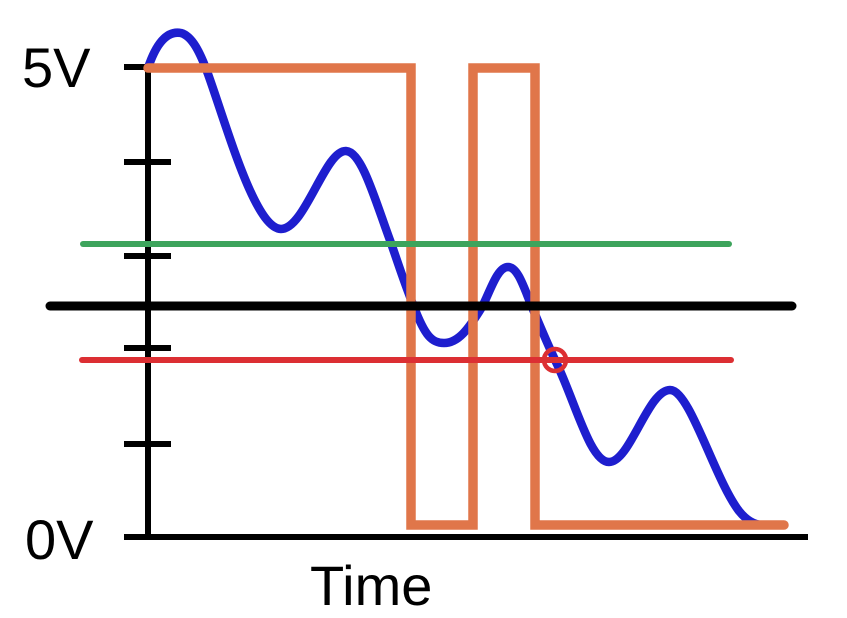 Image resolution: width=847 pixels, height=618 pixels. Describe the element at coordinates (555, 360) in the screenshot. I see `switch-point-marker` at that location.